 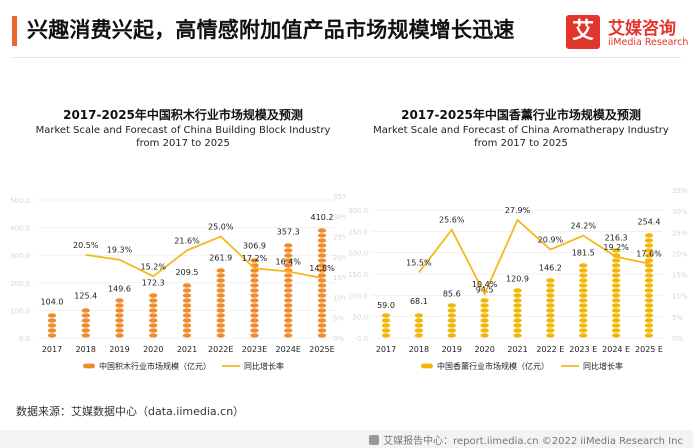 I want to click on x-tick-label: 2017, so click(x=386, y=349).